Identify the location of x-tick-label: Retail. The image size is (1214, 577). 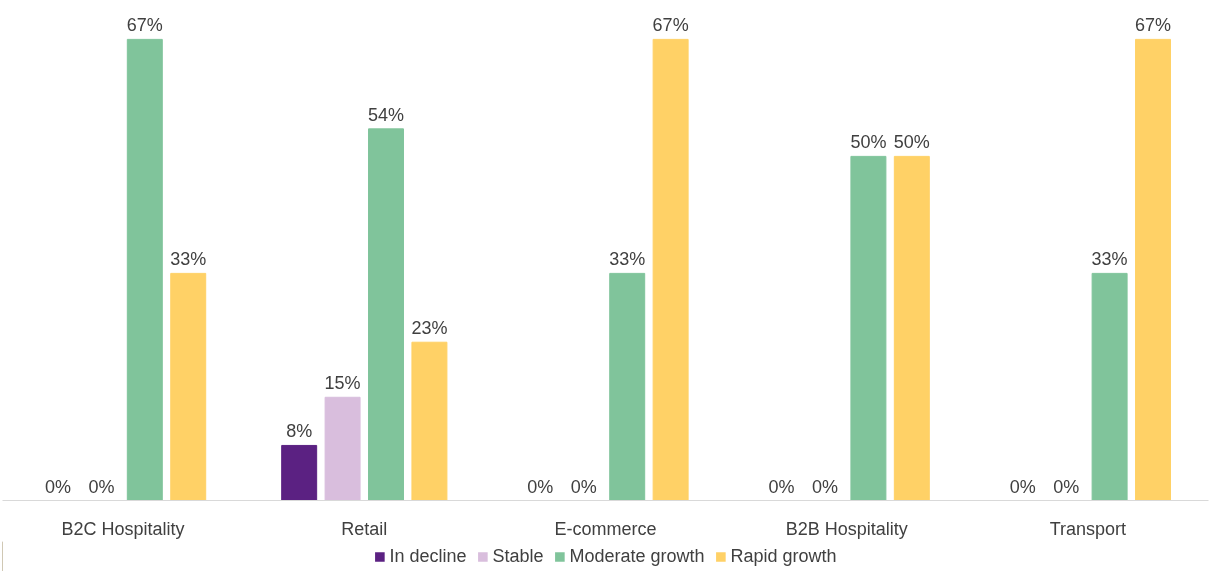
(364, 528).